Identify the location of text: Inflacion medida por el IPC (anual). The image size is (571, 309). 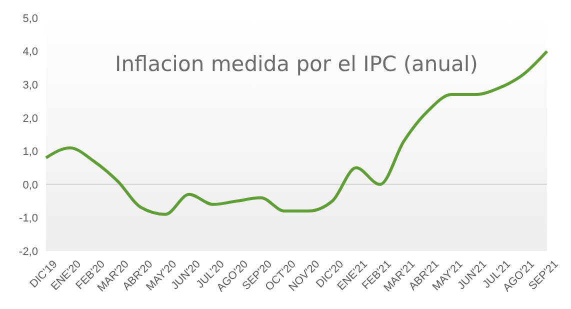
(296, 64).